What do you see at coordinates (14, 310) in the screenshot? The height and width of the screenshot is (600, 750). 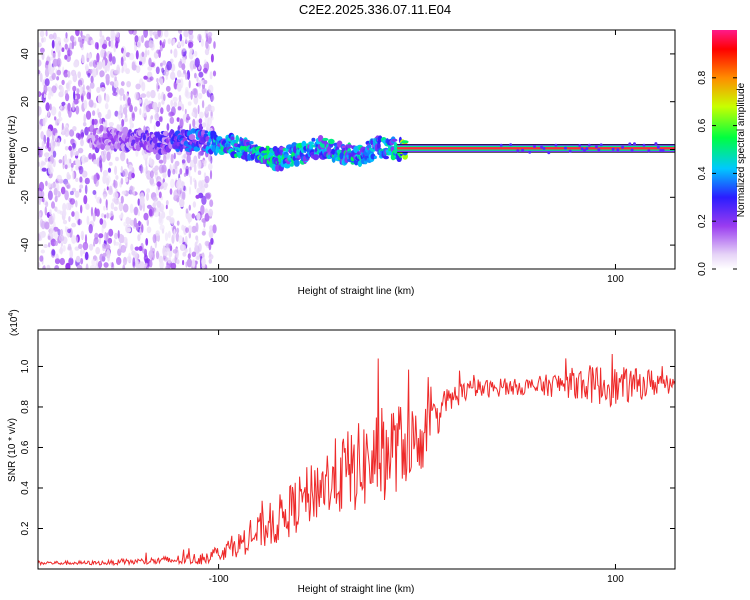 I see `snr-multiplier-close: )` at bounding box center [14, 310].